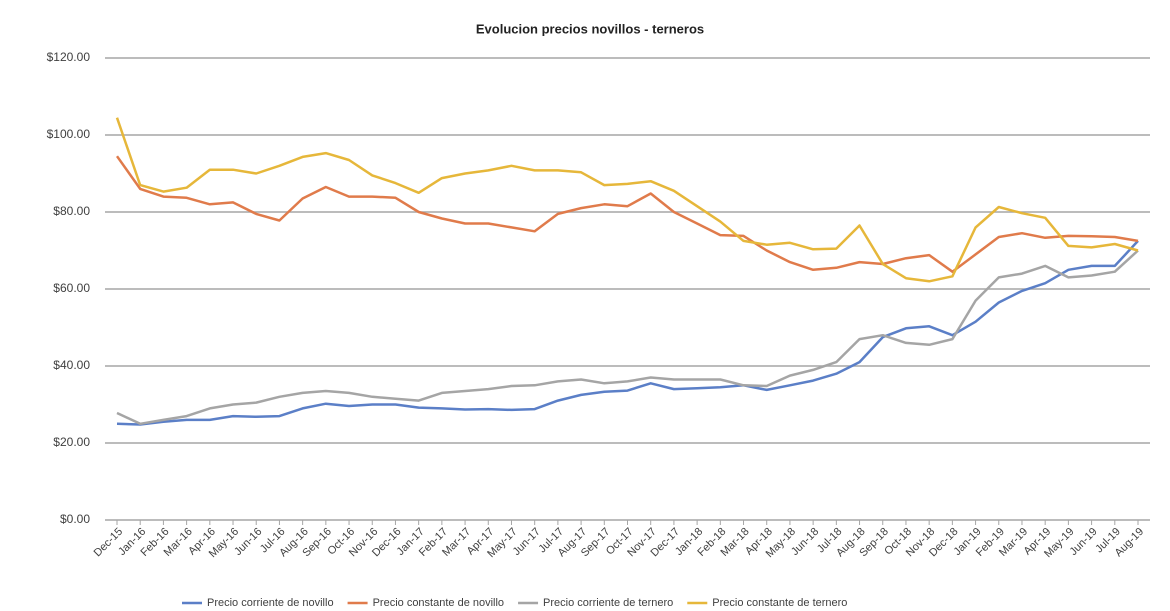  I want to click on y-tick-label: $80.00, so click(71, 211).